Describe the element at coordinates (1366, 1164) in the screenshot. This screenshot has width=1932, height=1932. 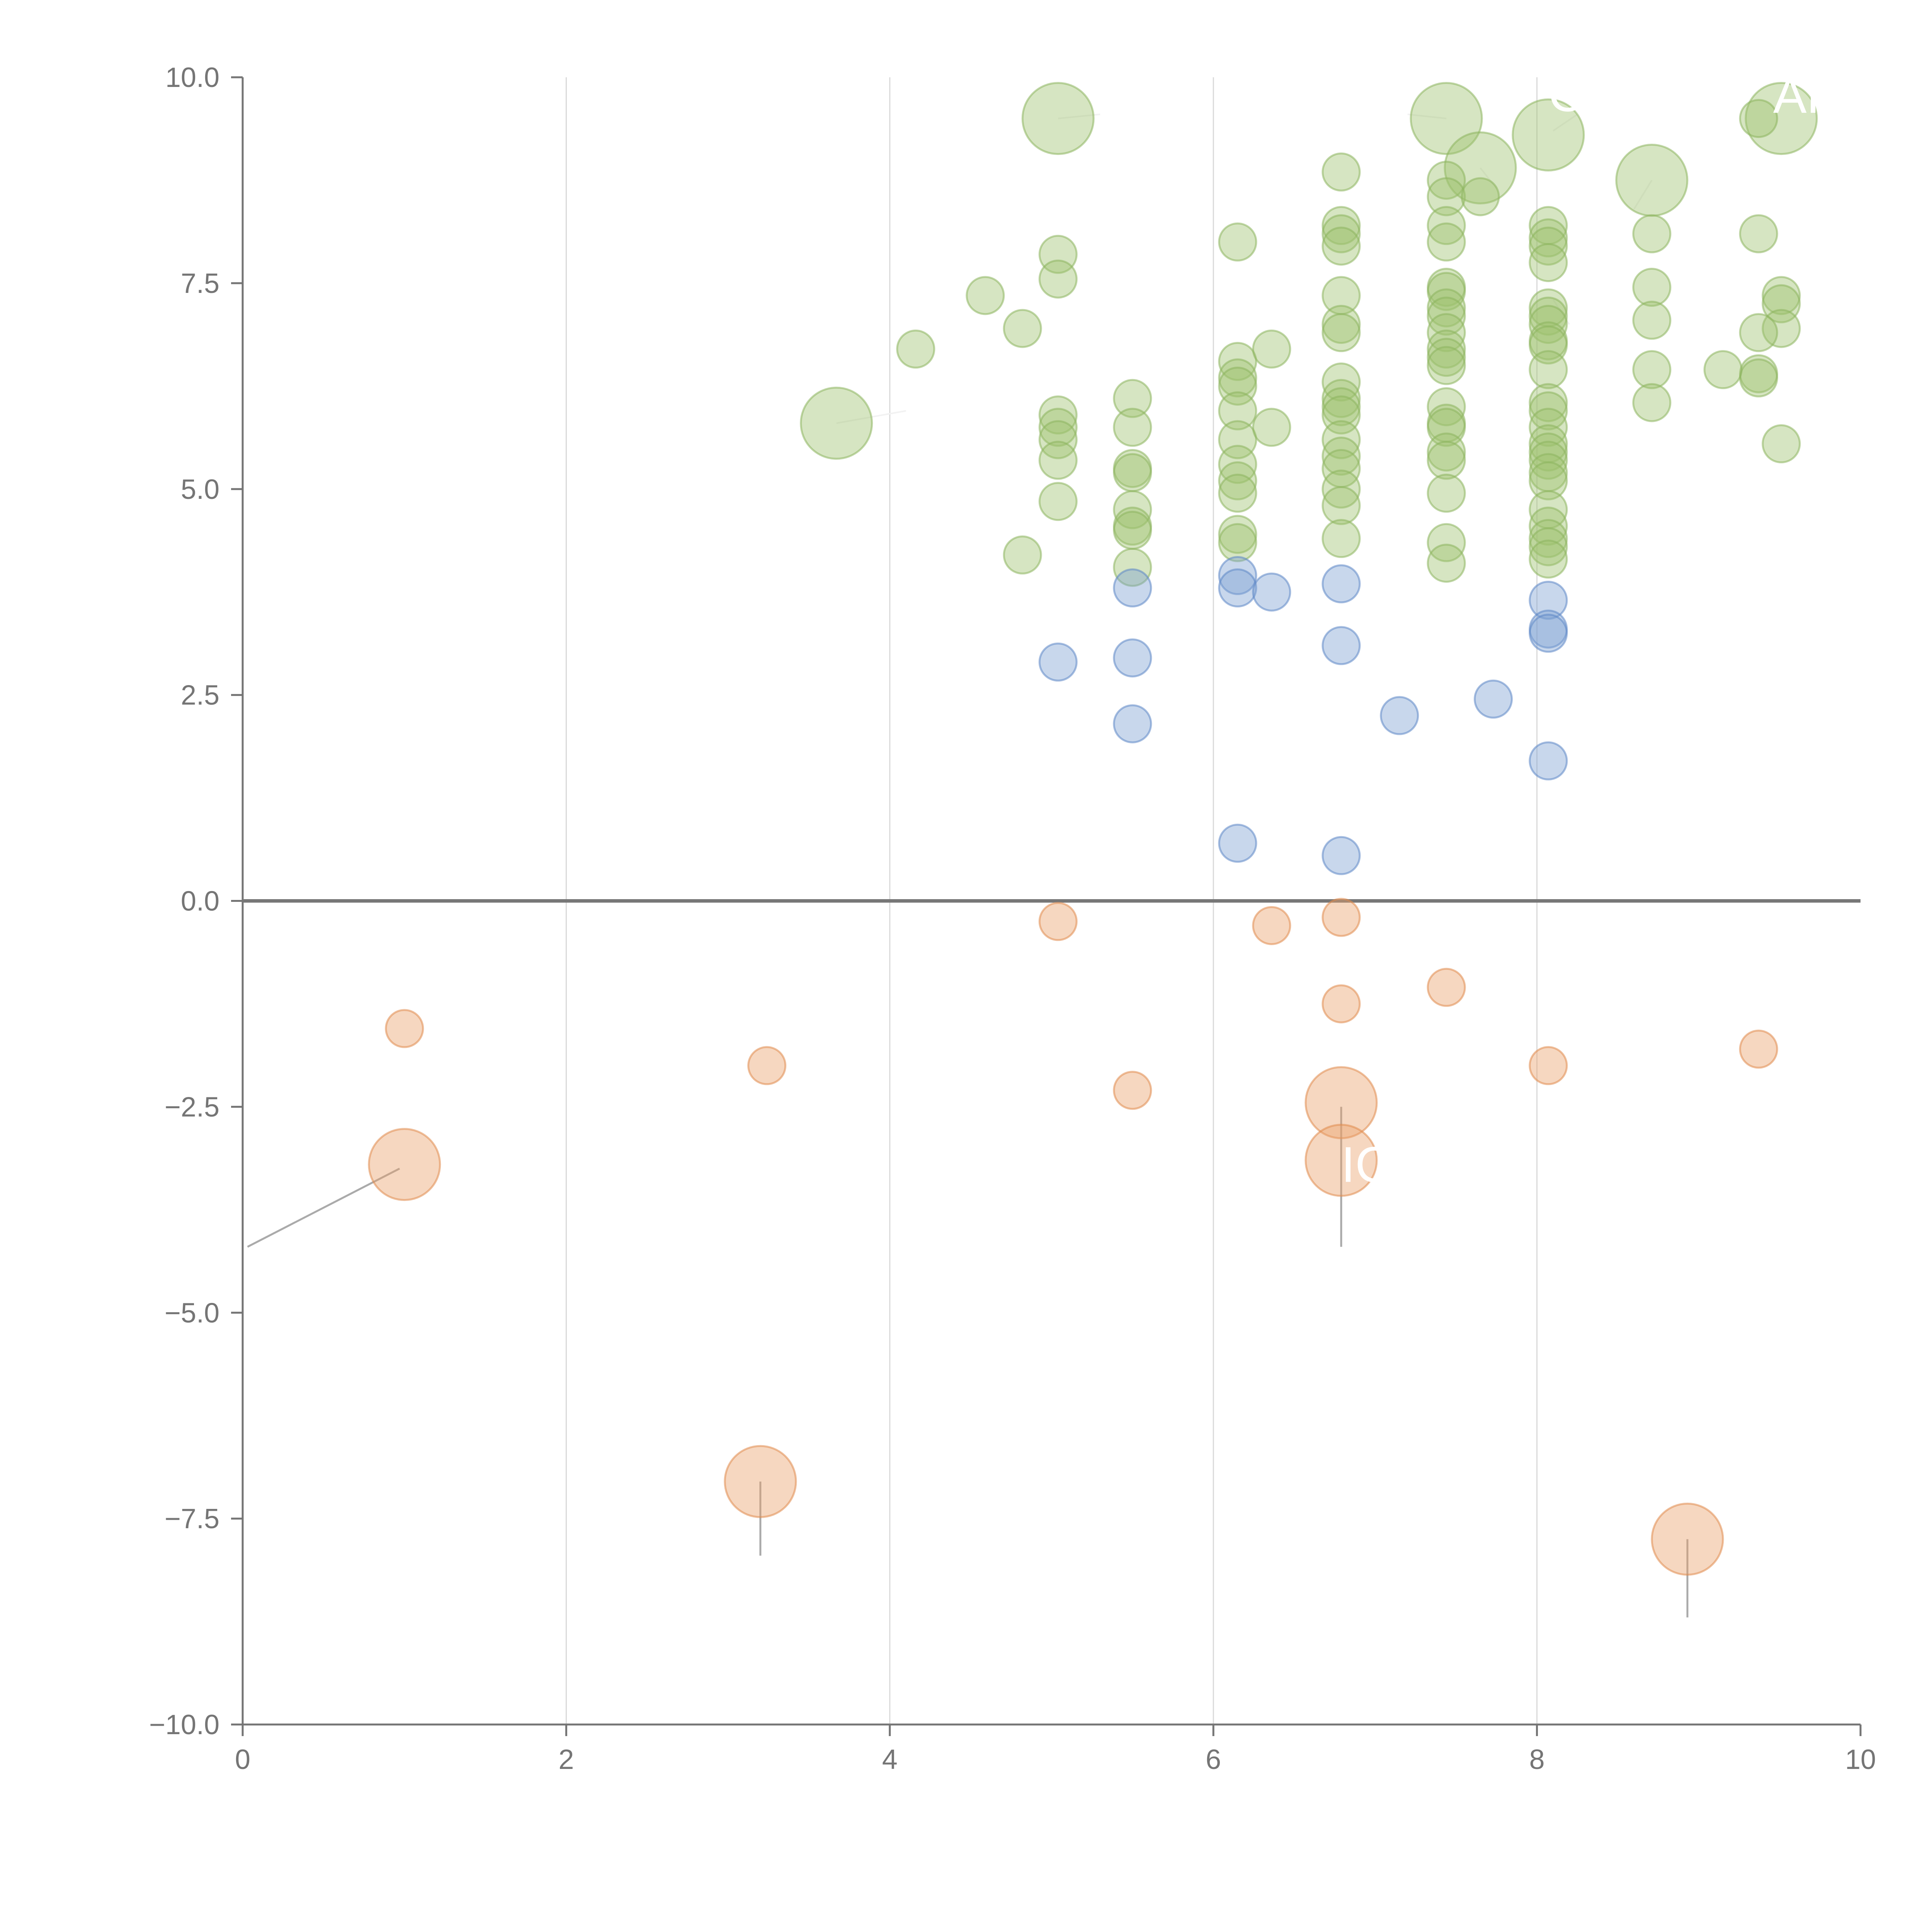
I see `point-label: IC` at that location.